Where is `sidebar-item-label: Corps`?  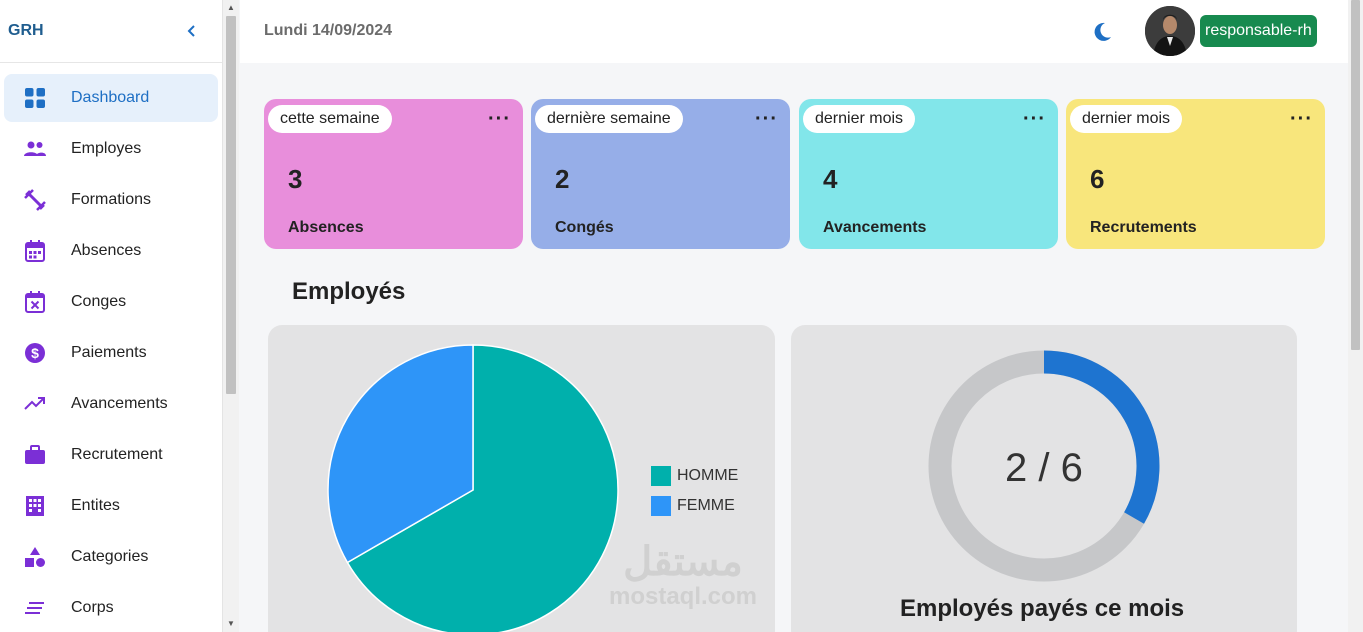 sidebar-item-label: Corps is located at coordinates (92, 607).